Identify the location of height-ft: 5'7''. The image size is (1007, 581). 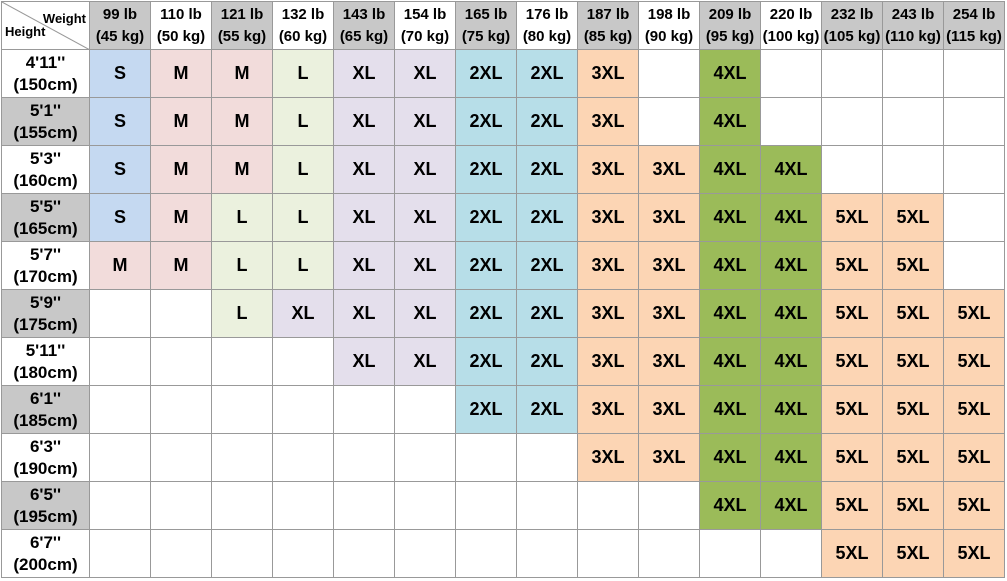
(45, 254).